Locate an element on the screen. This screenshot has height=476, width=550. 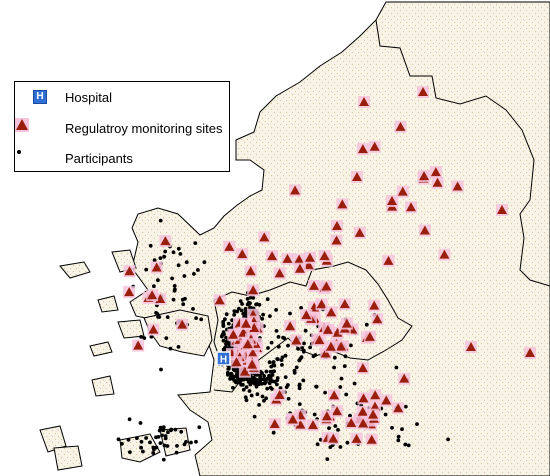
hospital-marker-glyph: H is located at coordinates (223, 360).